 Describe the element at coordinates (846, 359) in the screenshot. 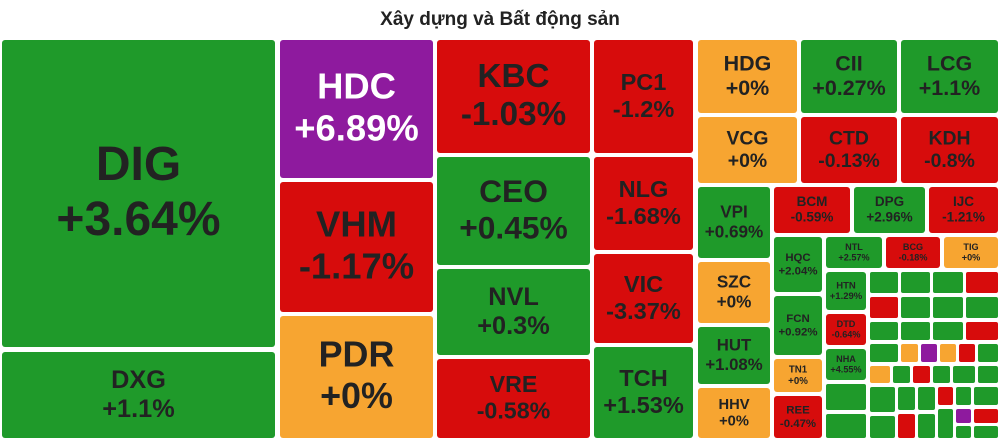

I see `ticker-label: NHA` at that location.